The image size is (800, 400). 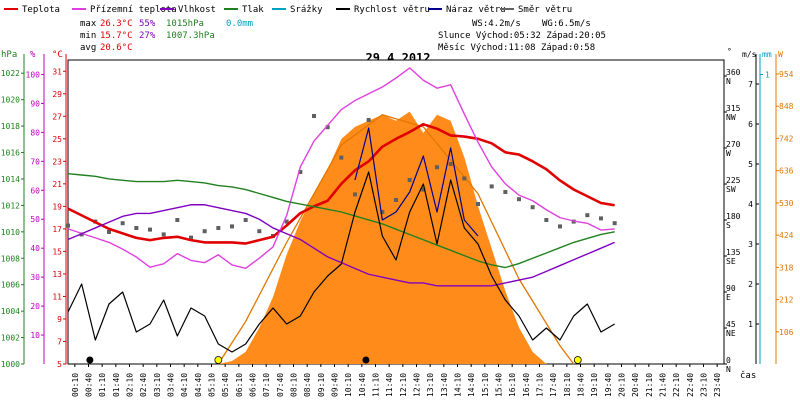 I want to click on legend-item: Tlak, so click(x=244, y=10).